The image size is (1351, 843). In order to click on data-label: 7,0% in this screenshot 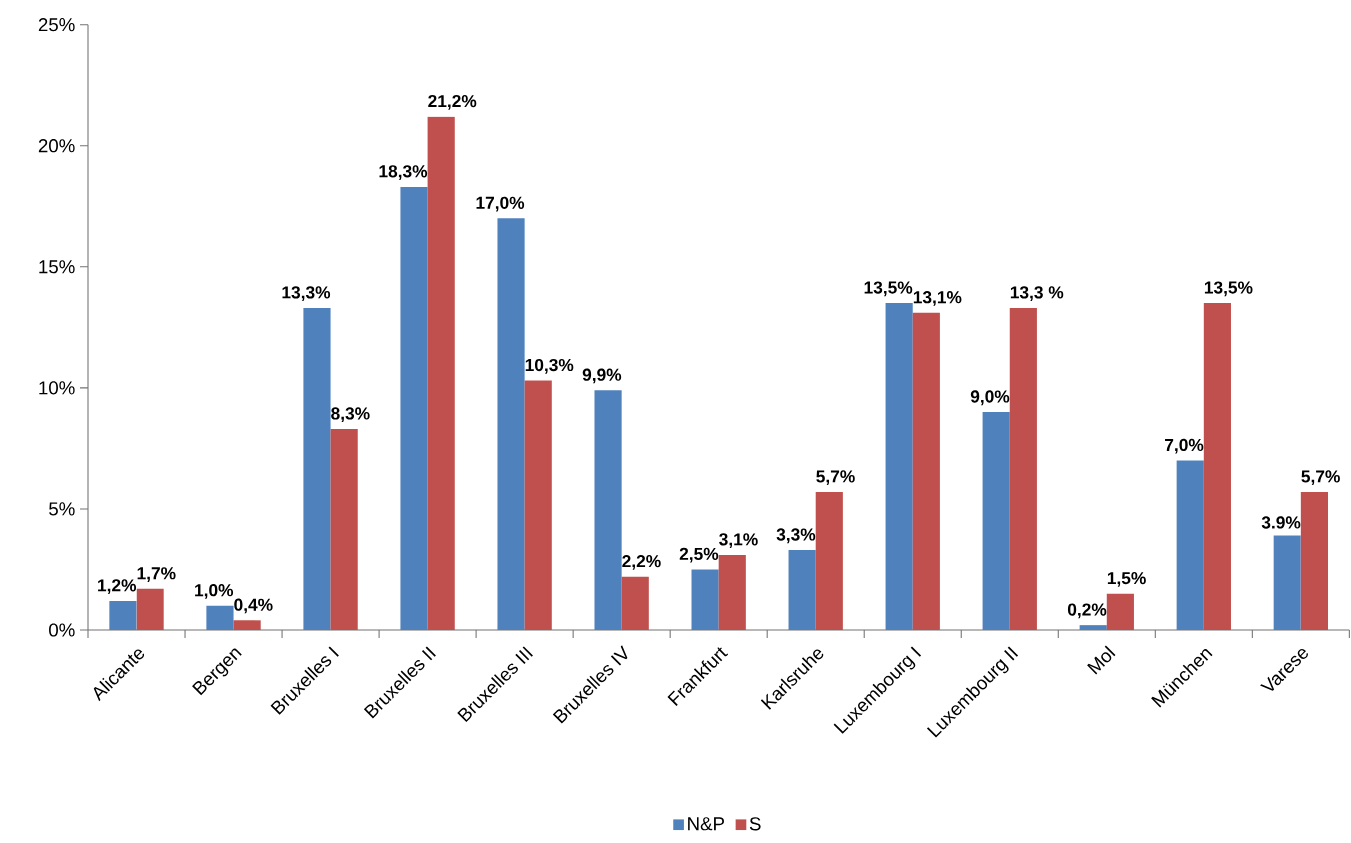, I will do `click(1184, 446)`.